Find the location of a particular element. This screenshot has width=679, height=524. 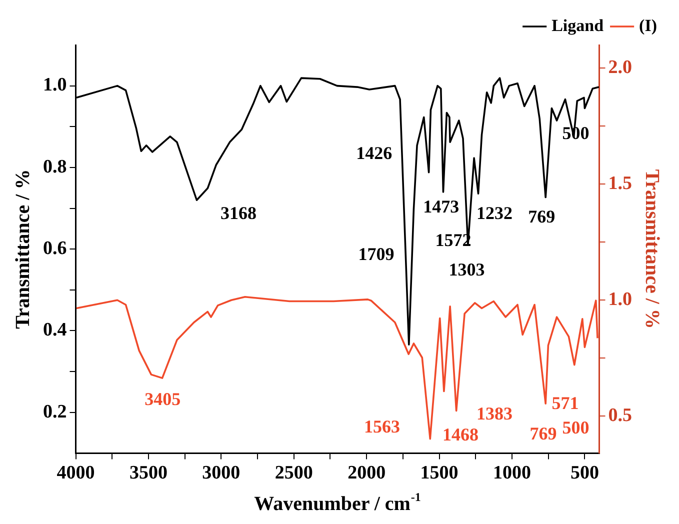

y2-tick-label: 0.5 is located at coordinates (620, 415).